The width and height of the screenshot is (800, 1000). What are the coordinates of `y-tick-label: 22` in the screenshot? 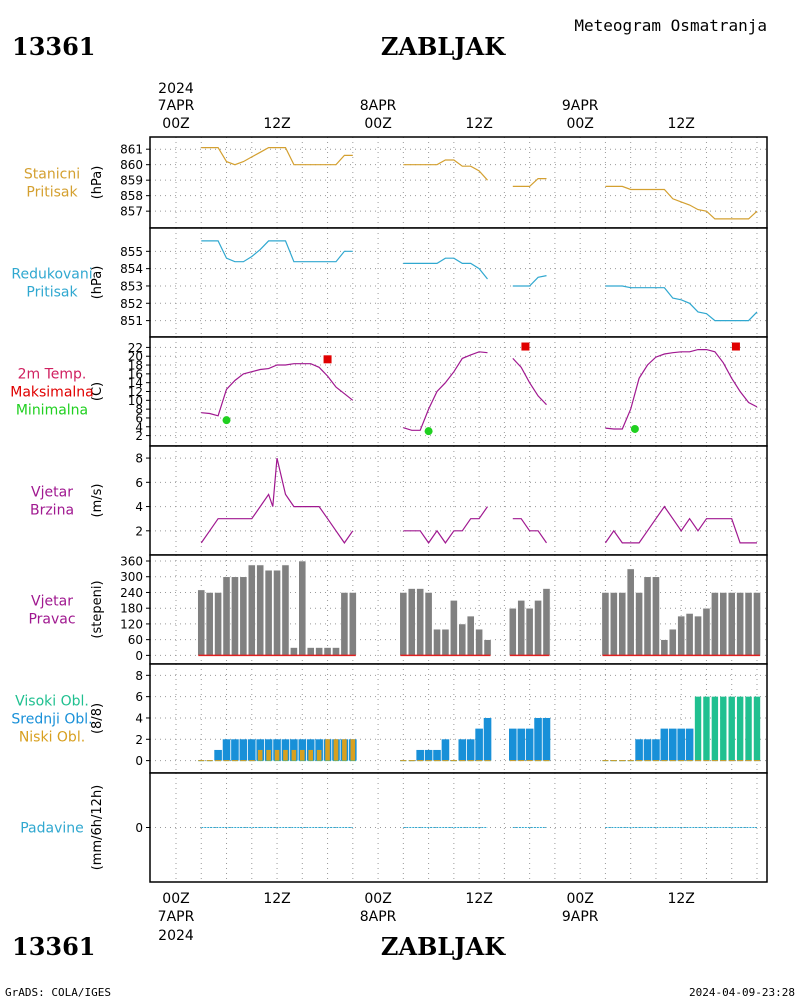 It's located at (135, 348).